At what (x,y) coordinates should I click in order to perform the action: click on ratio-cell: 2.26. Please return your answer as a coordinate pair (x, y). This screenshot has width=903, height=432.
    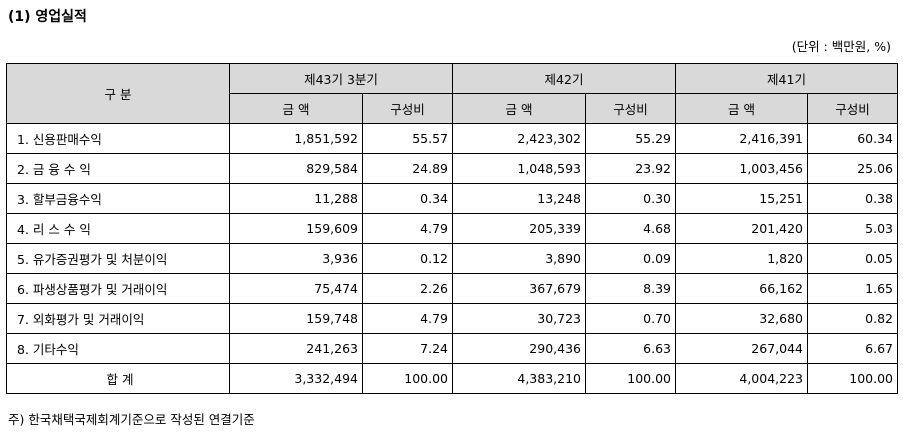
    Looking at the image, I should click on (407, 288).